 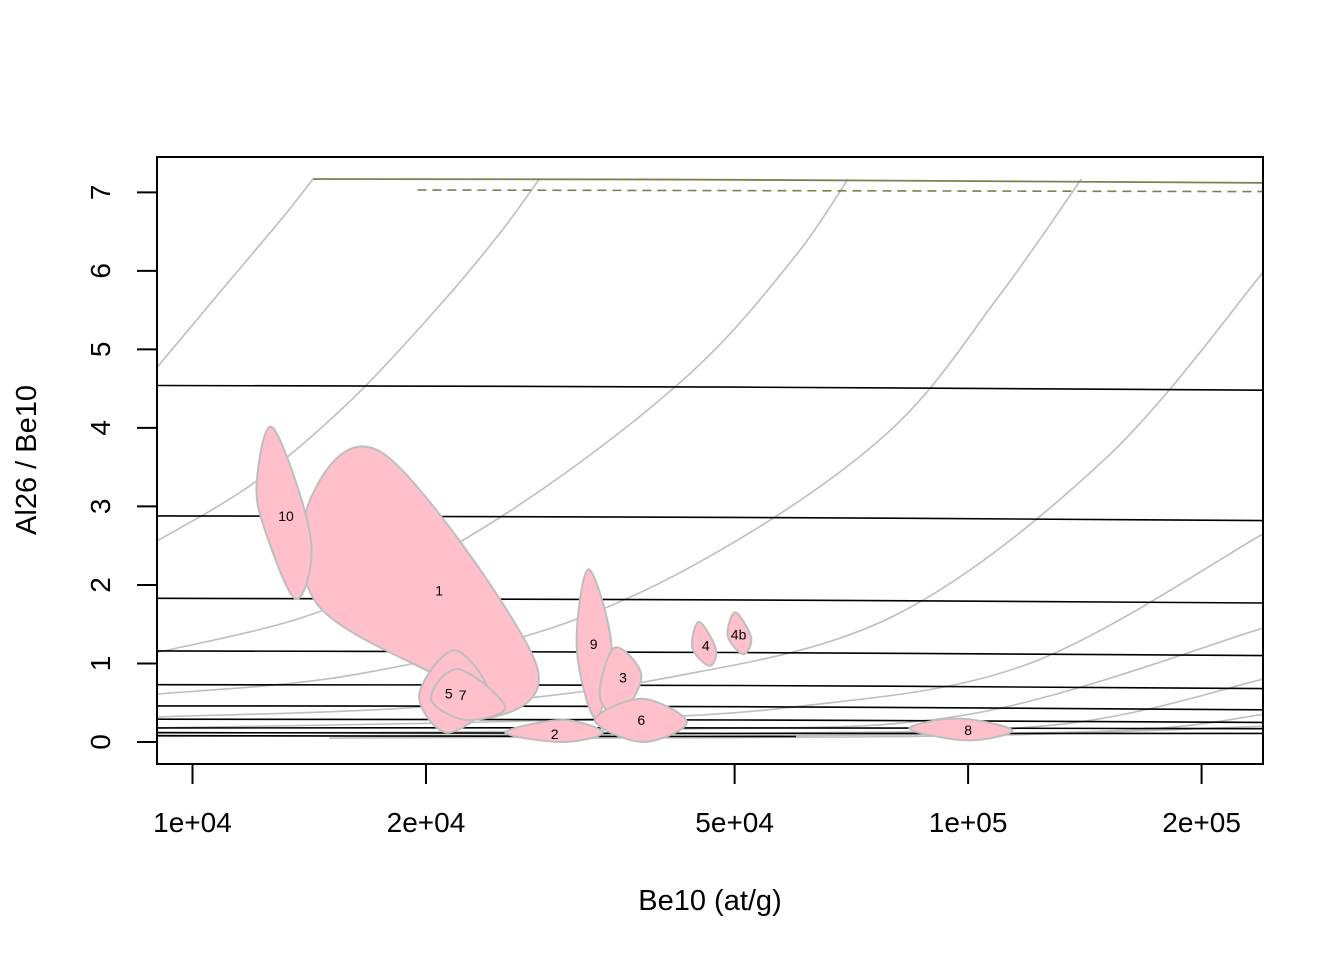 I want to click on ellipse-label-4: 4, so click(x=706, y=645).